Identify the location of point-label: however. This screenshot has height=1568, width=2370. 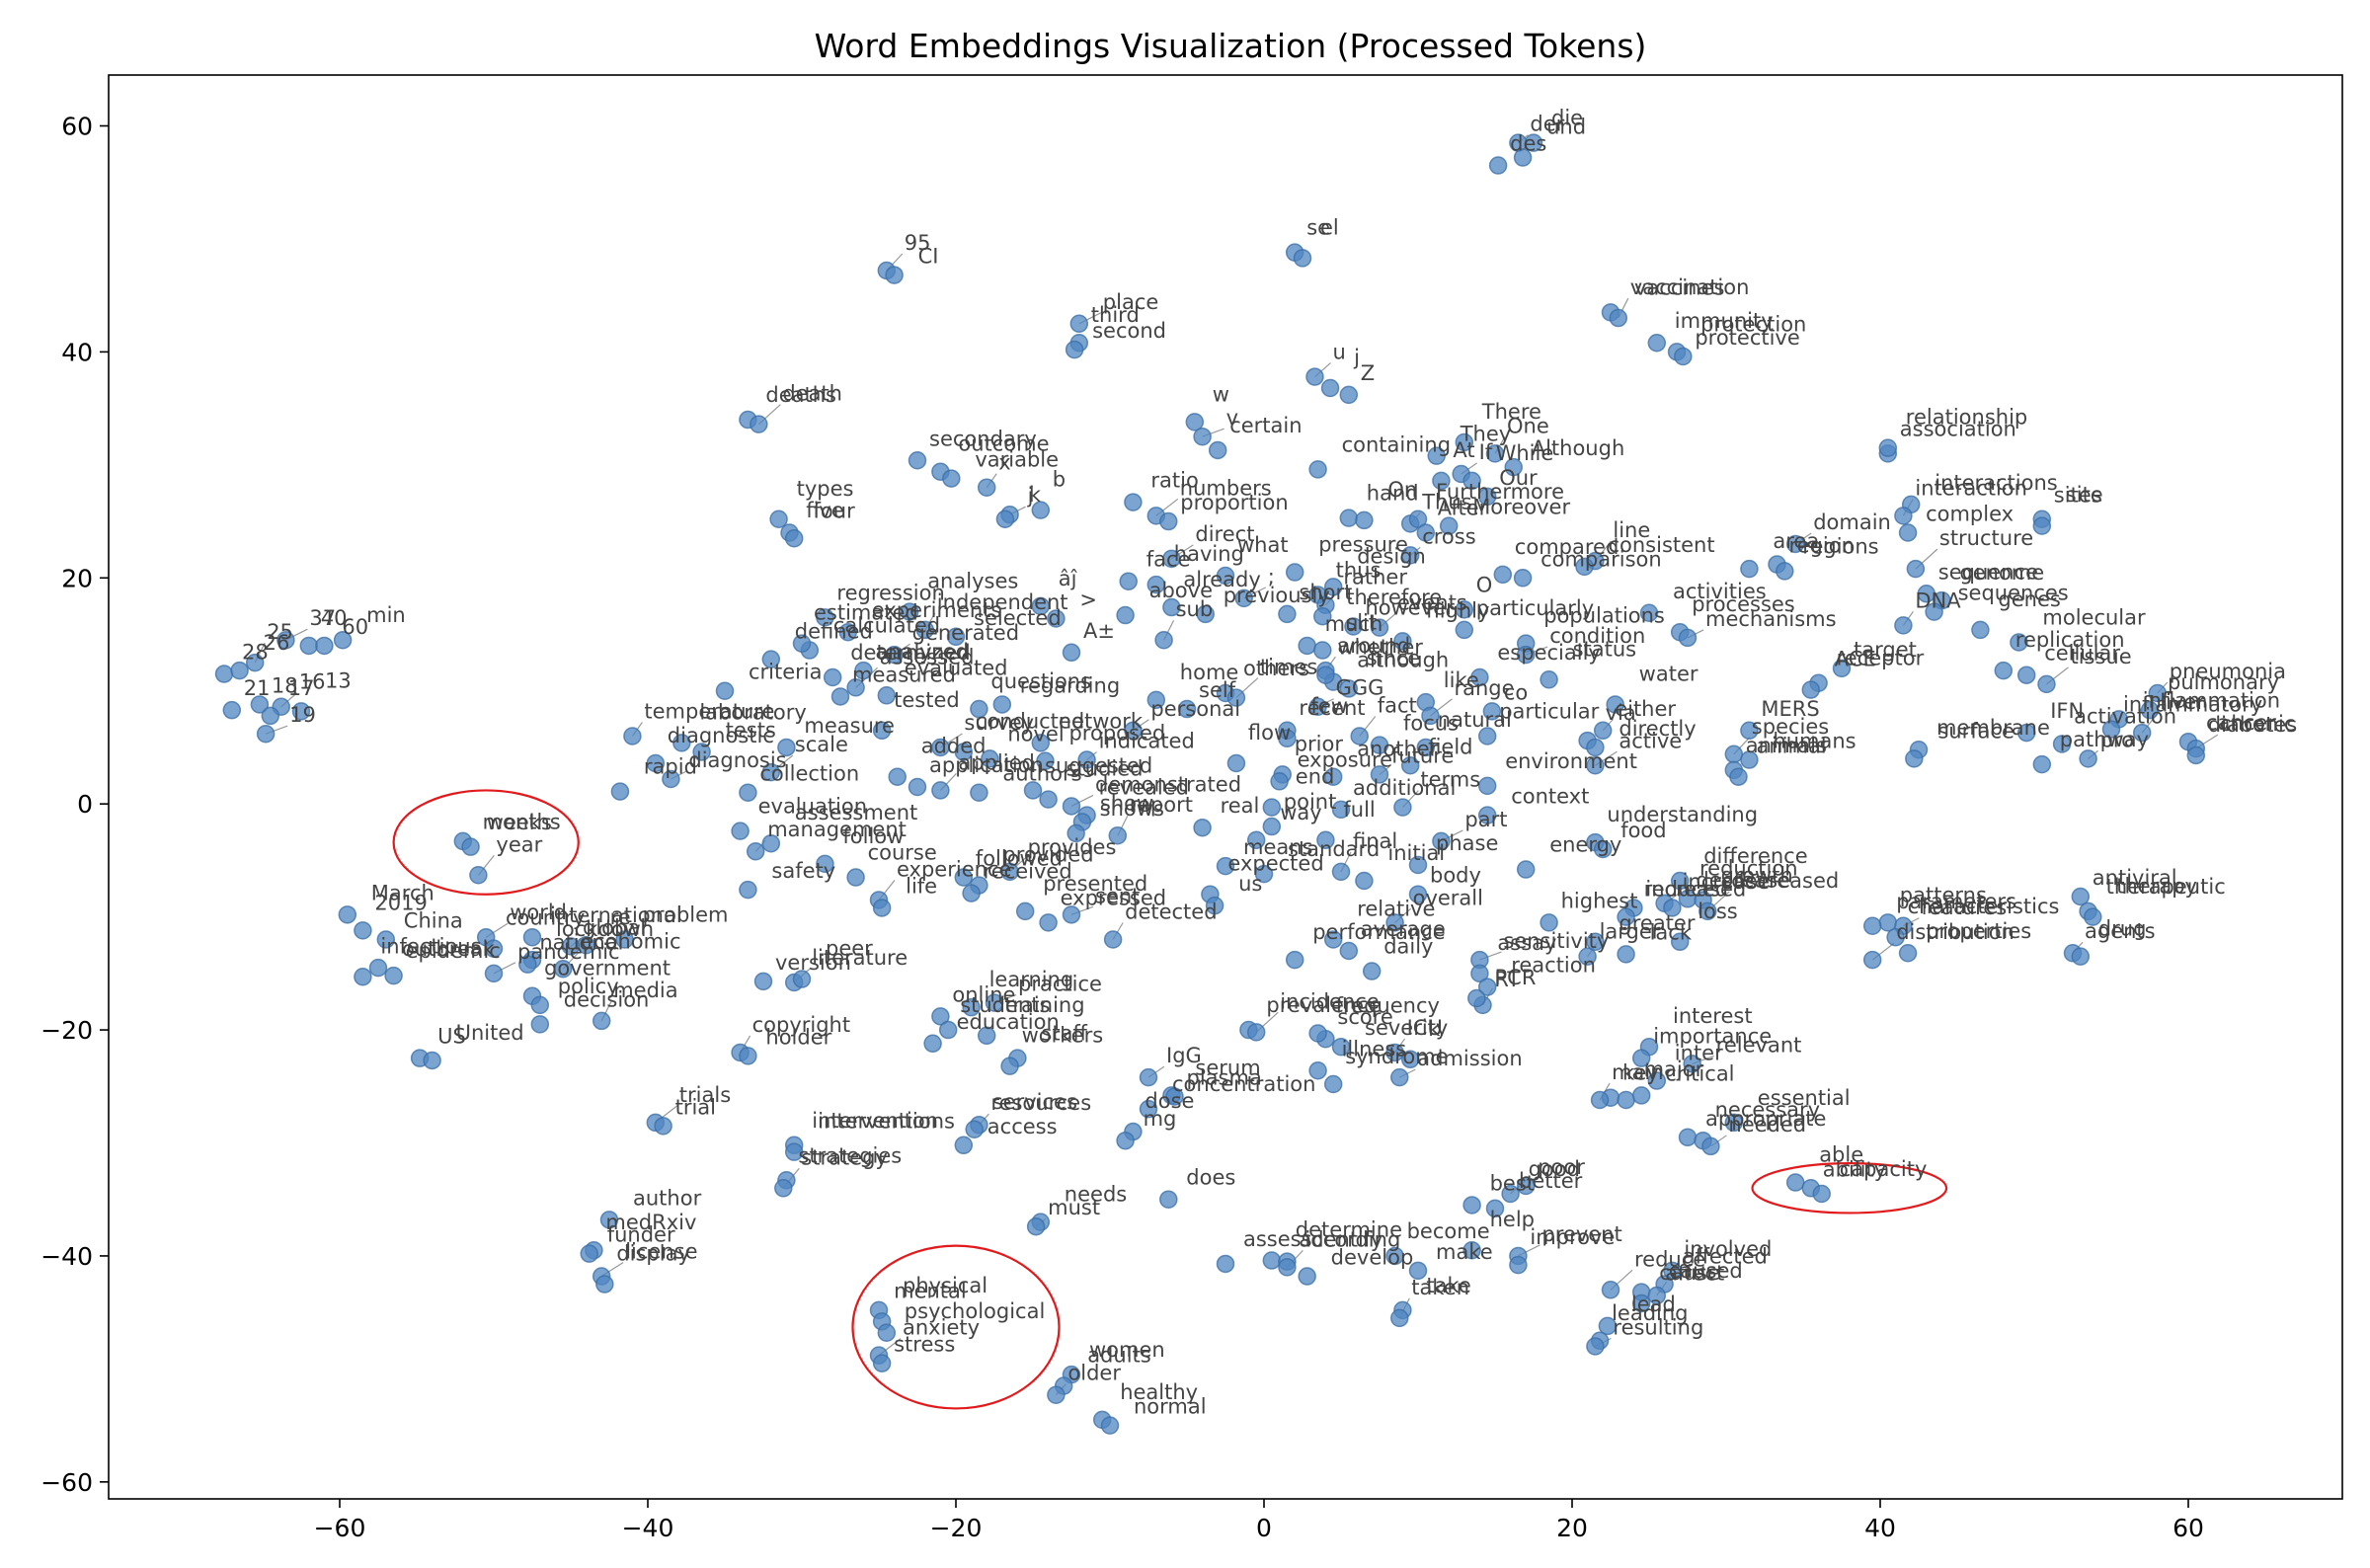
(1410, 607).